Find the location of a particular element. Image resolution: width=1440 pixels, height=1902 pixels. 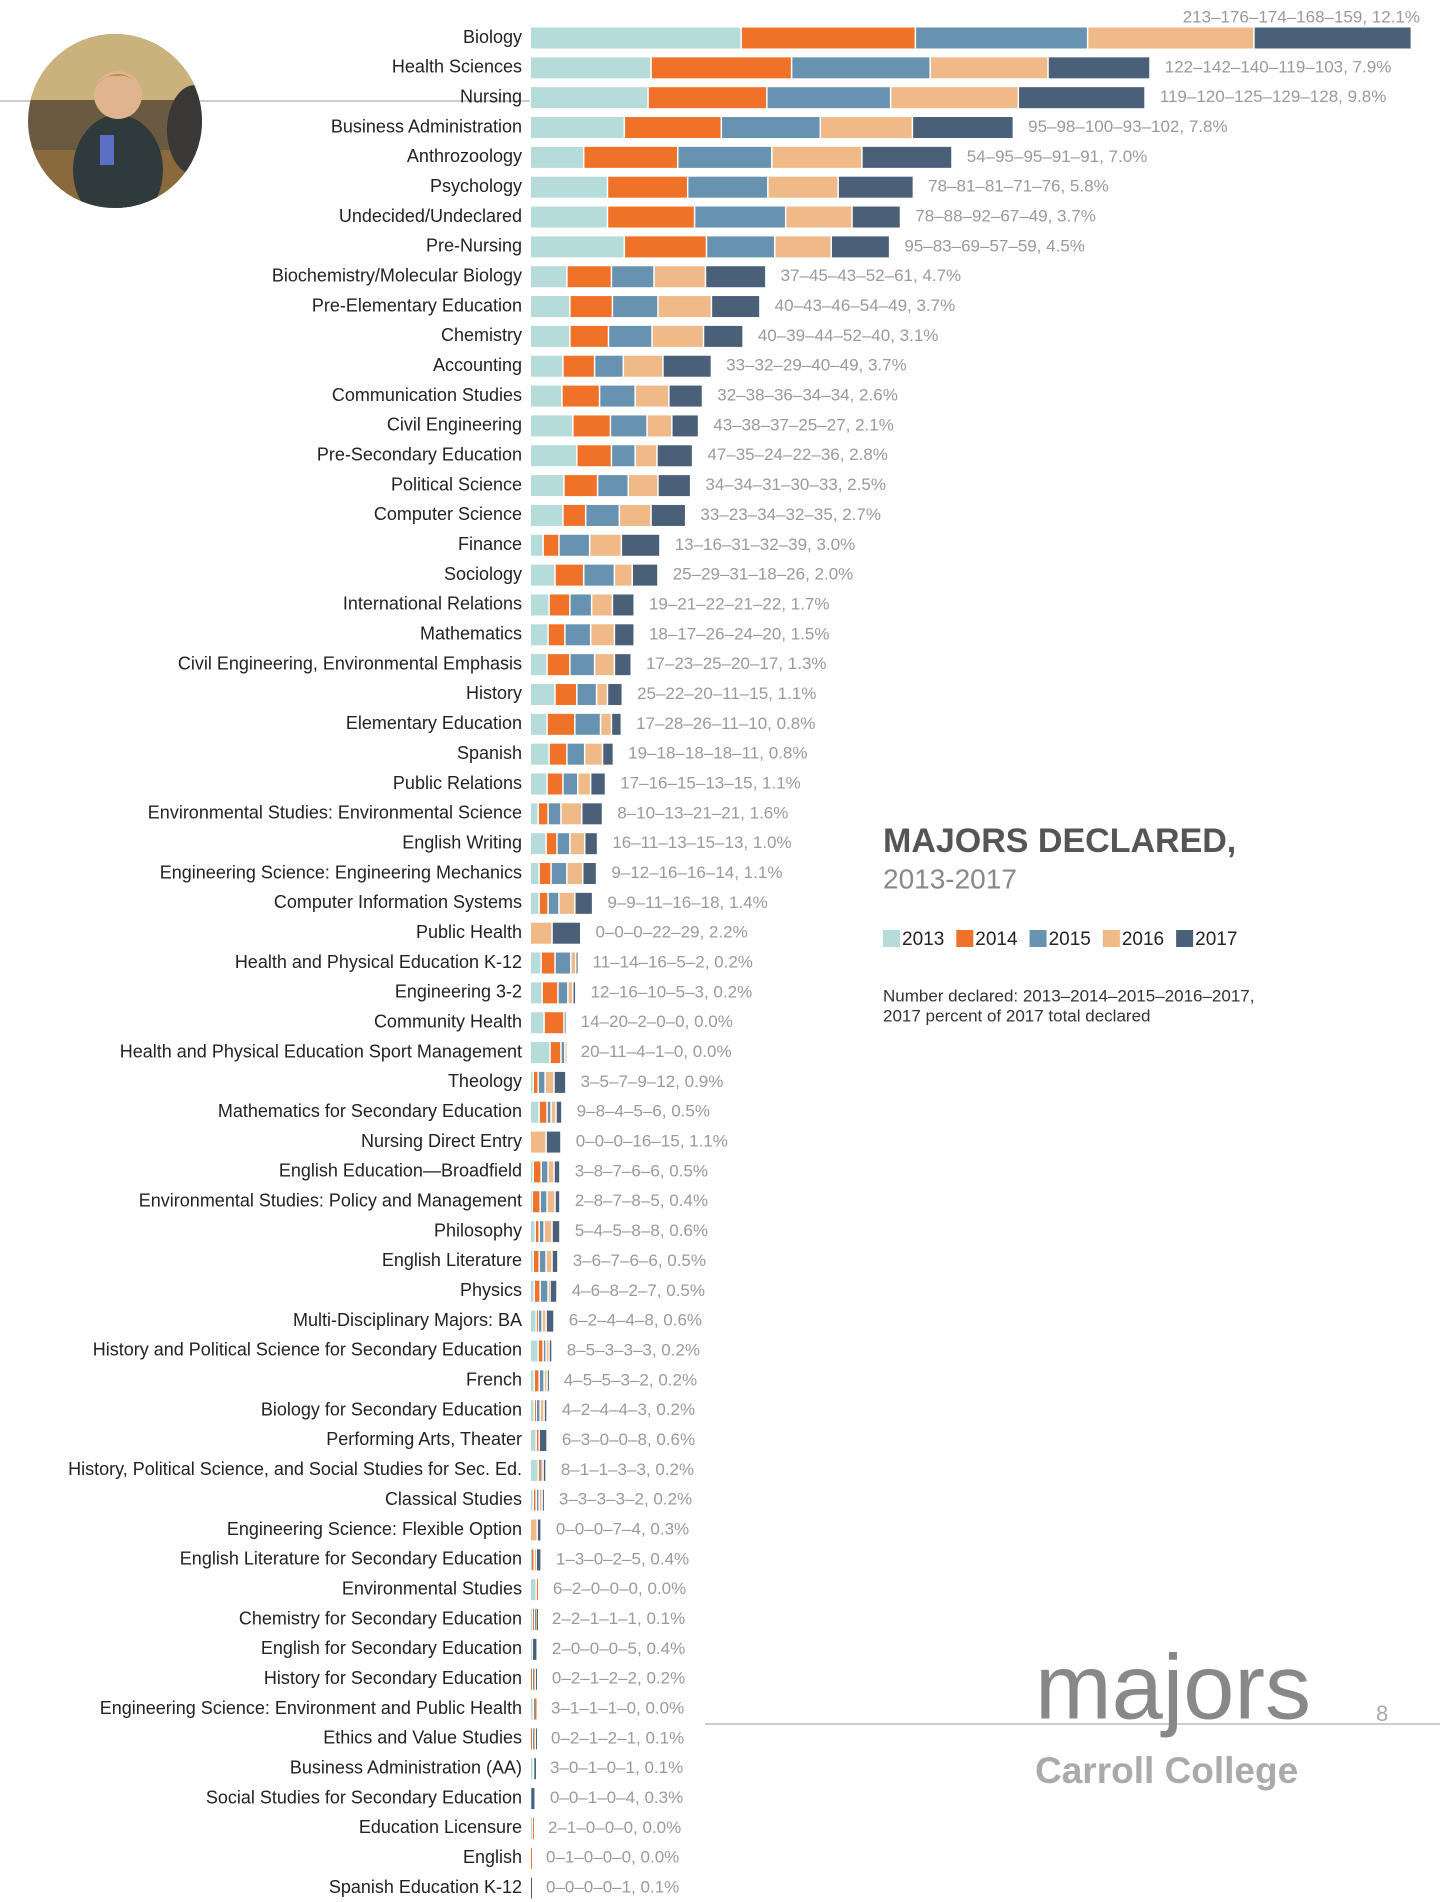

category-label: History for Secondary Education is located at coordinates (393, 1678).